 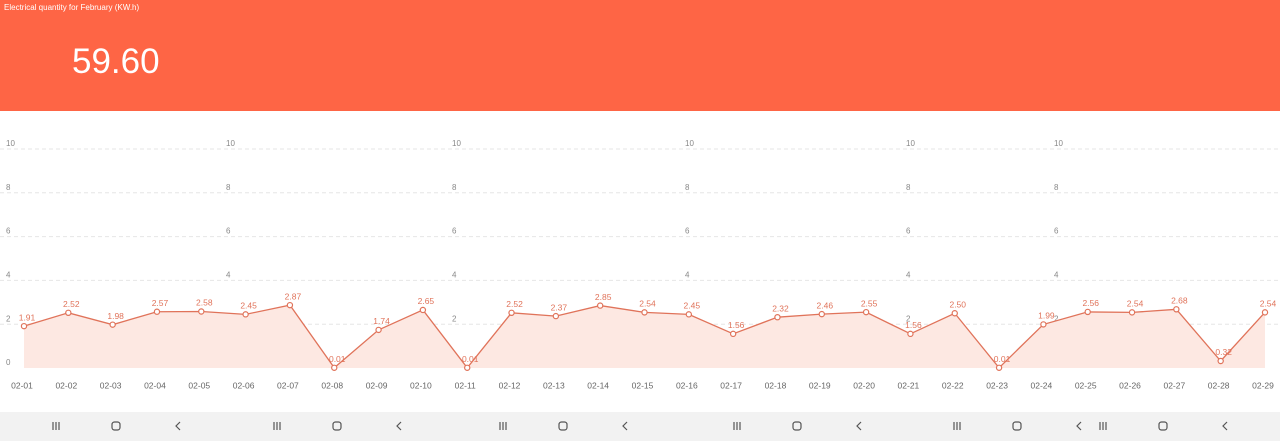 I want to click on value-label: 2.45, so click(x=692, y=306).